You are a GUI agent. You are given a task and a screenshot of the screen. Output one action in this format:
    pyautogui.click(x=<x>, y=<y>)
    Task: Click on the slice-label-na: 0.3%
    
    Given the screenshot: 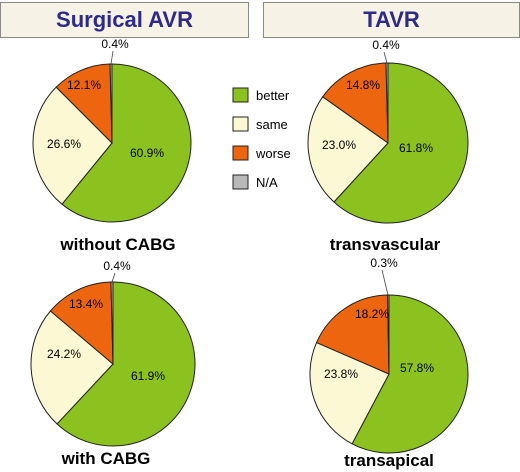 What is the action you would take?
    pyautogui.click(x=384, y=263)
    